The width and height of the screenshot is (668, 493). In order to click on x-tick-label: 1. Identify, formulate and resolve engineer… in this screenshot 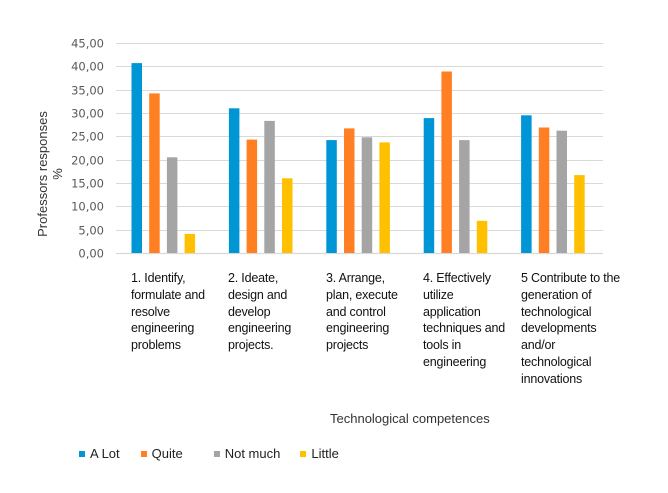, I will do `click(168, 312)`.